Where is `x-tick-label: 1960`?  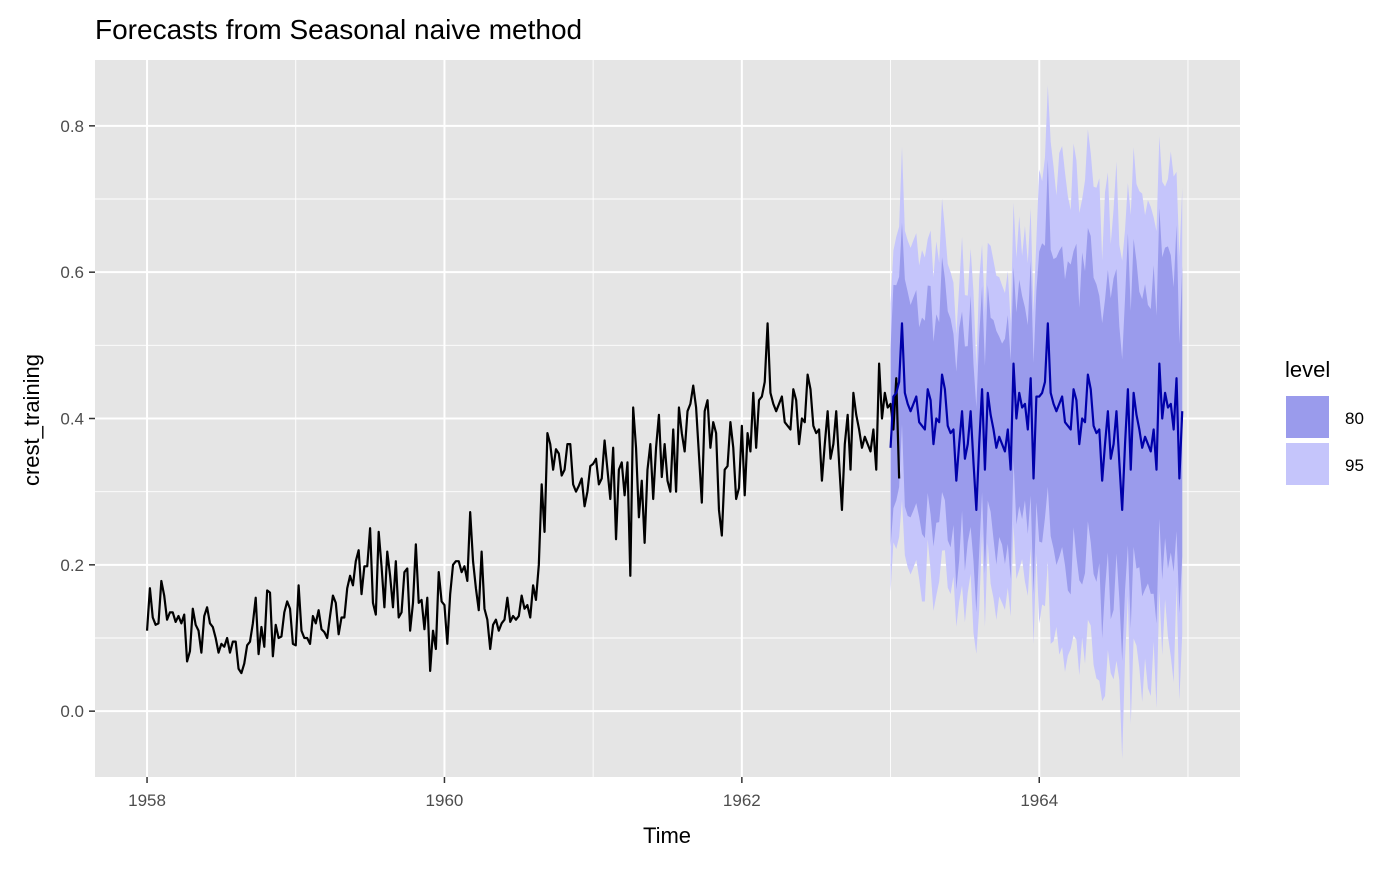
x-tick-label: 1960 is located at coordinates (445, 800).